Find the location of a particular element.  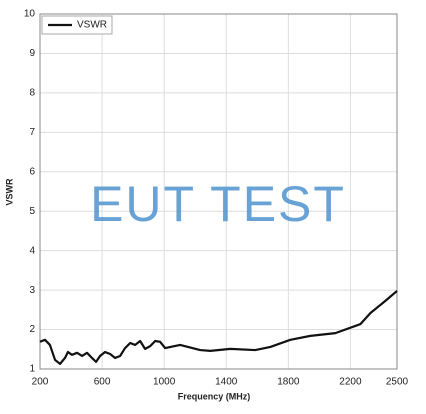

x-tick-label: 1400 is located at coordinates (226, 382).